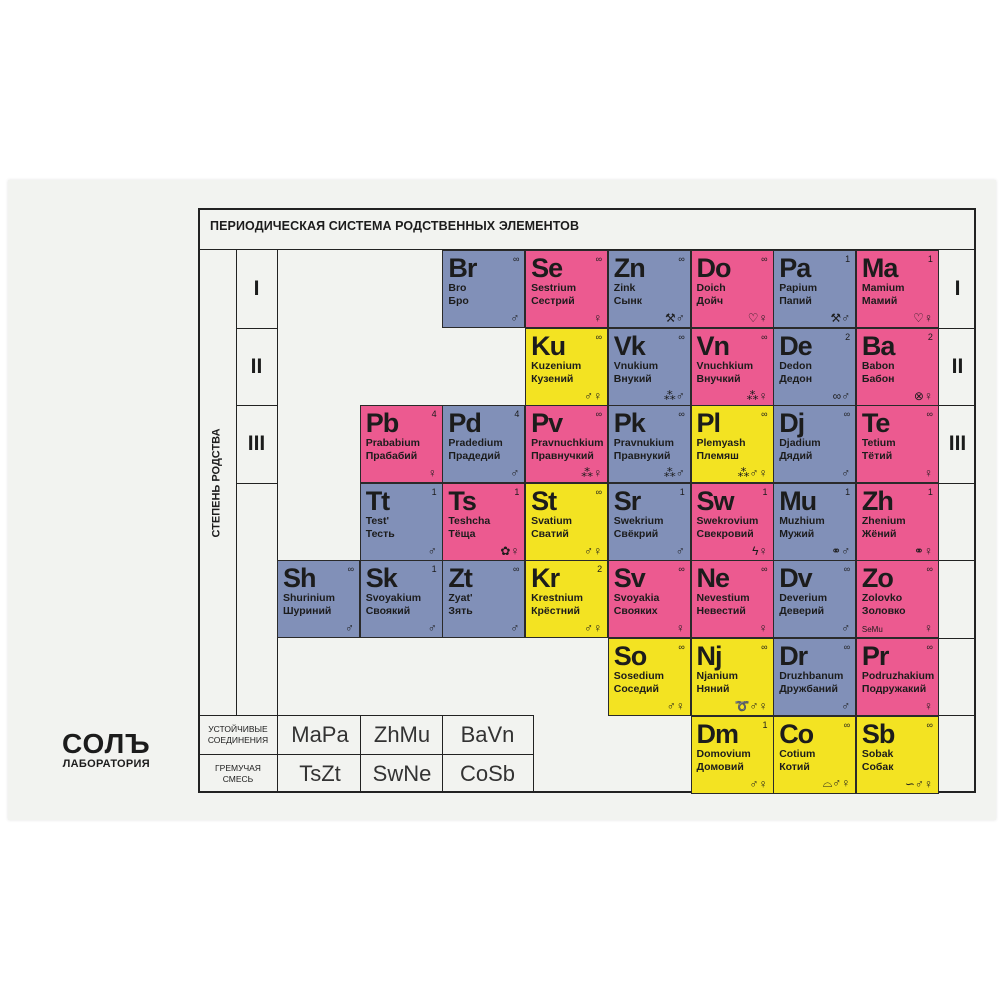 The width and height of the screenshot is (1000, 1000). I want to click on element-ba: Ba 2 Babon Бабон ⊗♀, so click(897, 366).